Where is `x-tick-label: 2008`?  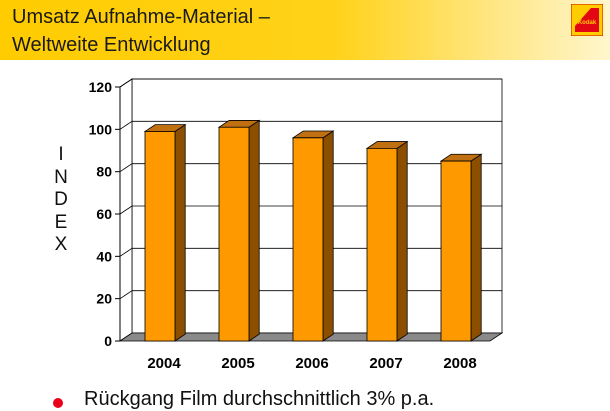 x-tick-label: 2008 is located at coordinates (459, 363).